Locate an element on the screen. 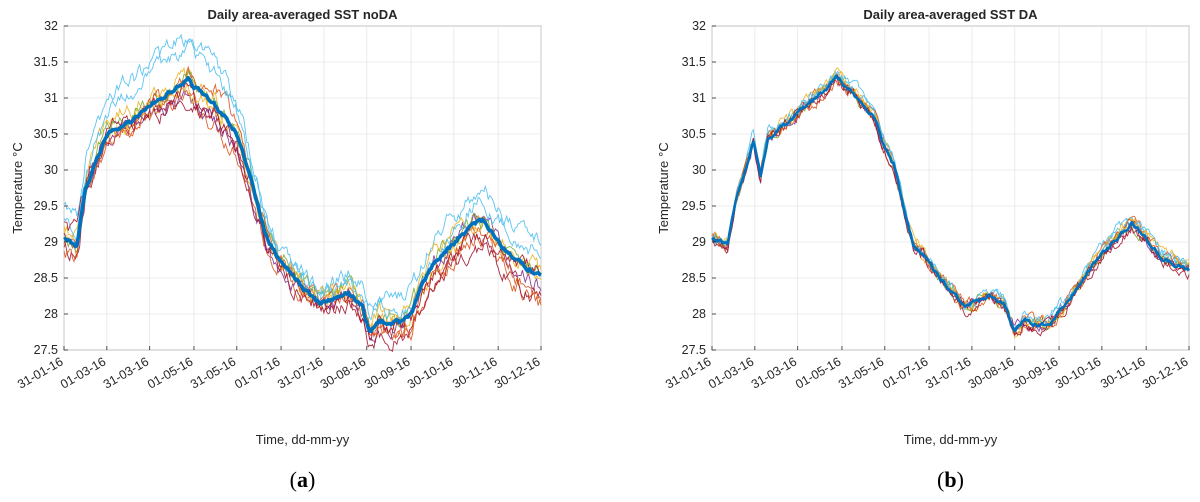 This screenshot has height=502, width=1200. panel-label-b: (b) is located at coordinates (950, 479).